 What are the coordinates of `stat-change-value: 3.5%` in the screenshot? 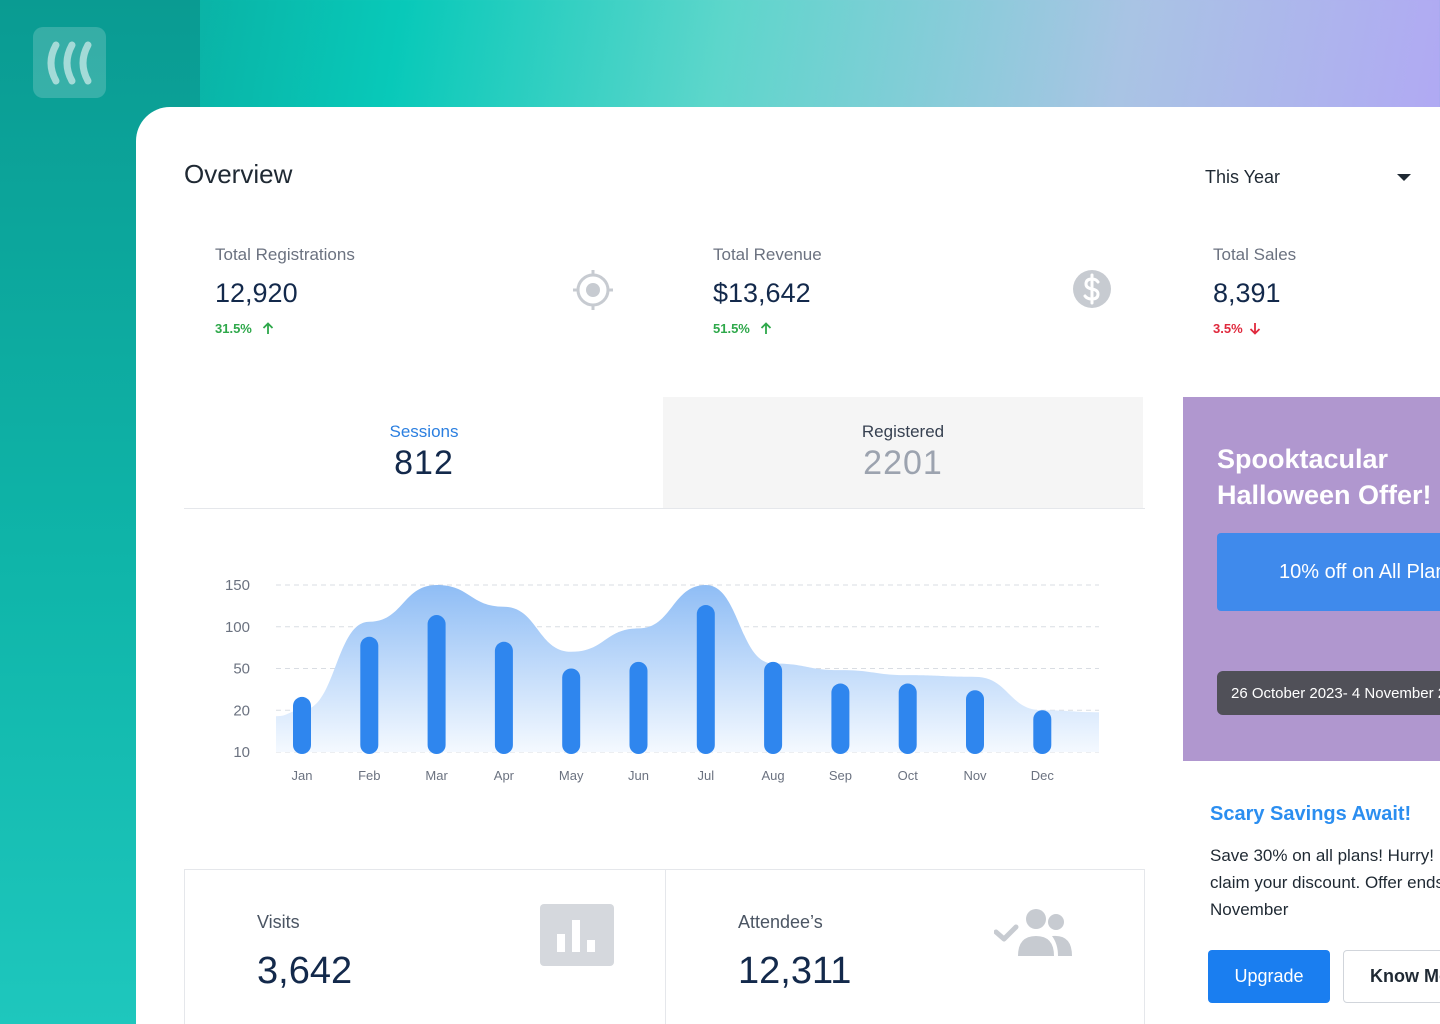 It's located at (1228, 328).